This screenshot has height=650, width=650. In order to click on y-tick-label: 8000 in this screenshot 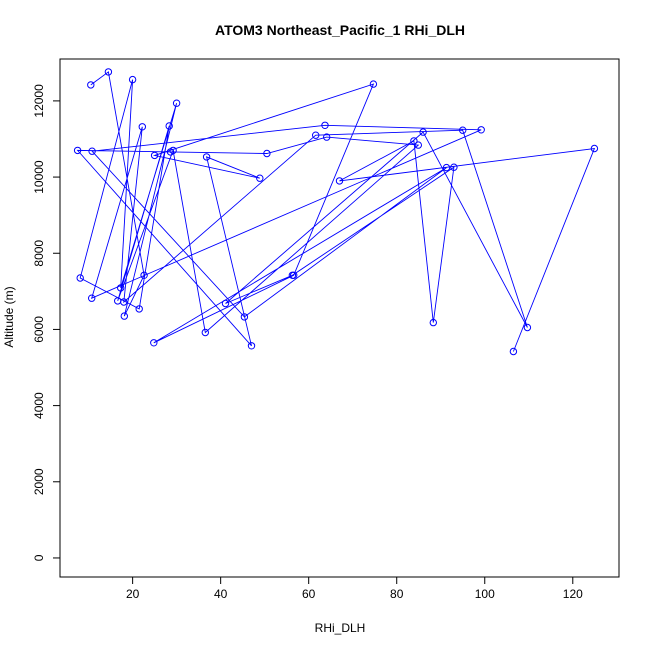, I will do `click(39, 253)`.